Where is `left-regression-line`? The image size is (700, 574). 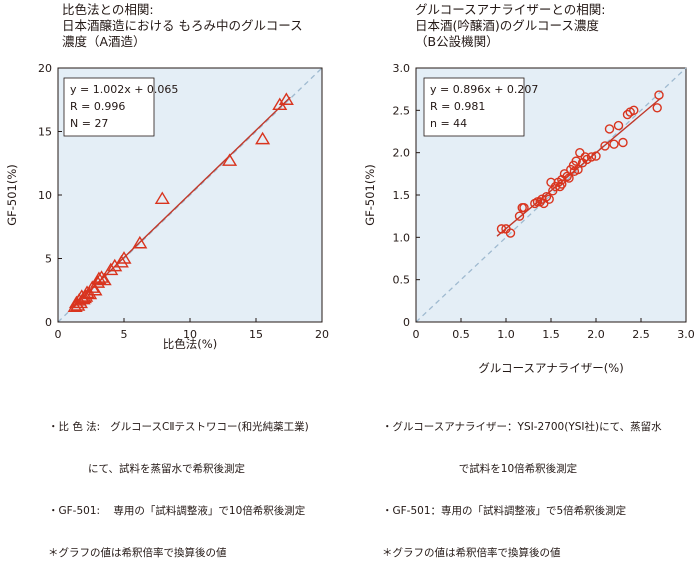 left-regression-line is located at coordinates (181, 202).